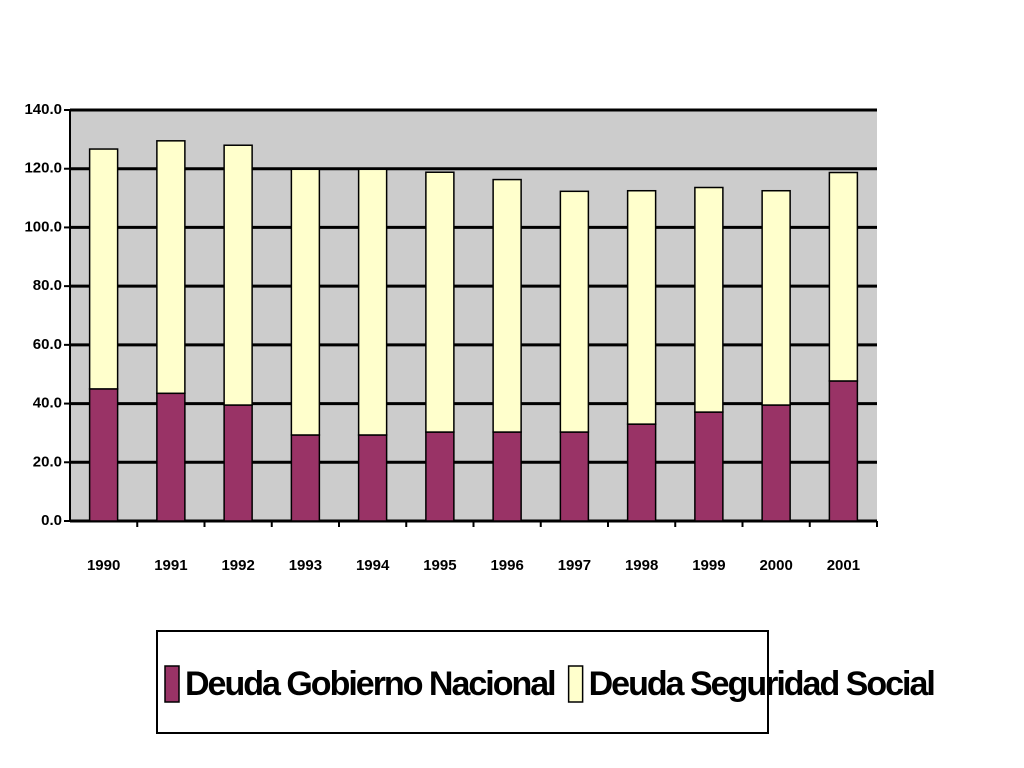 Image resolution: width=1024 pixels, height=768 pixels. Describe the element at coordinates (170, 565) in the screenshot. I see `x-tick-label: 1991` at that location.